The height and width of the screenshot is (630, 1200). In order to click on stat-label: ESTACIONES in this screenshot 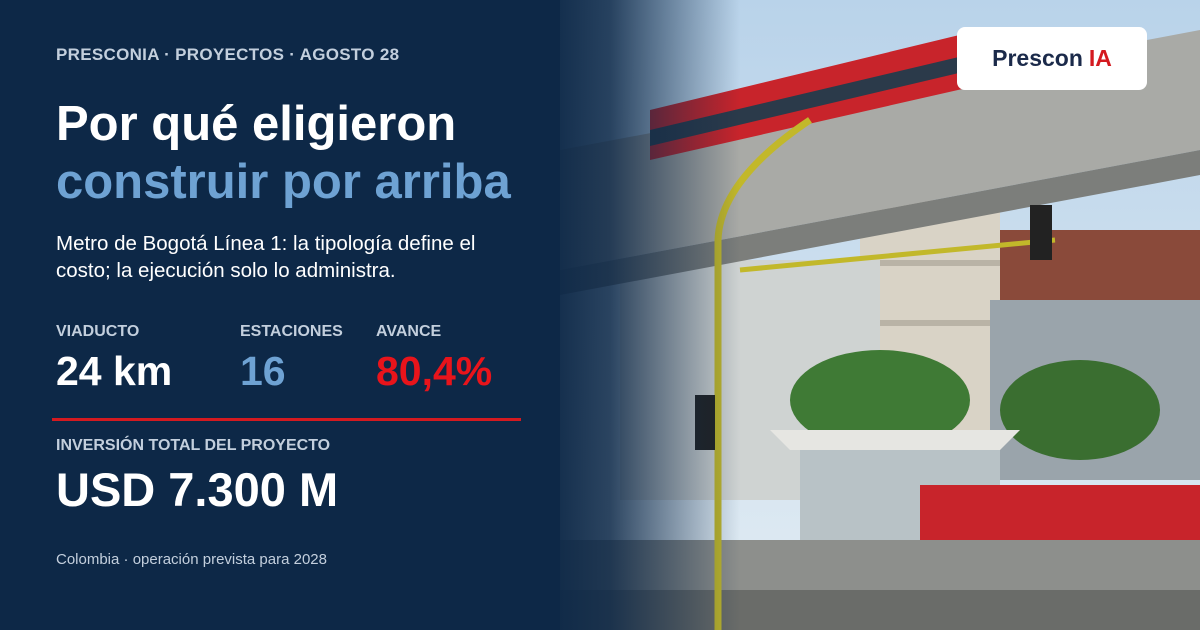, I will do `click(291, 331)`.